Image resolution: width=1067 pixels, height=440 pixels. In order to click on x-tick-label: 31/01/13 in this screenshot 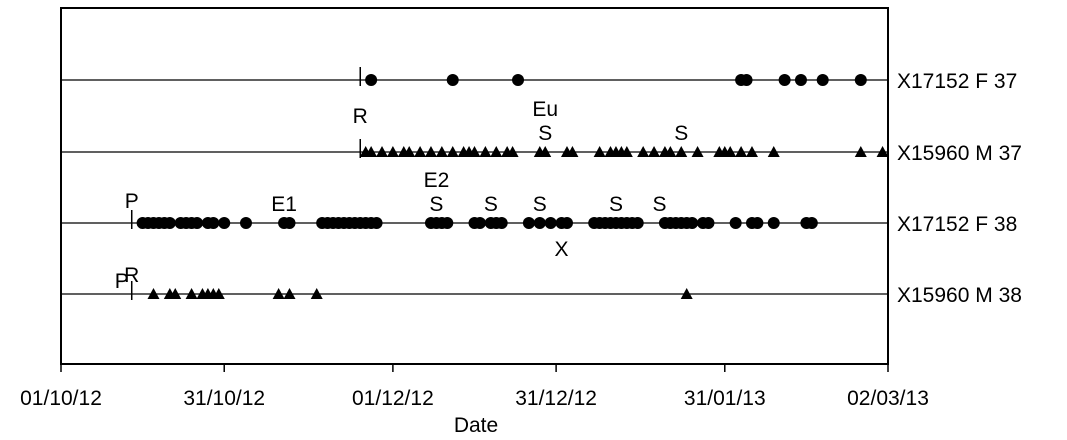, I will do `click(725, 398)`.